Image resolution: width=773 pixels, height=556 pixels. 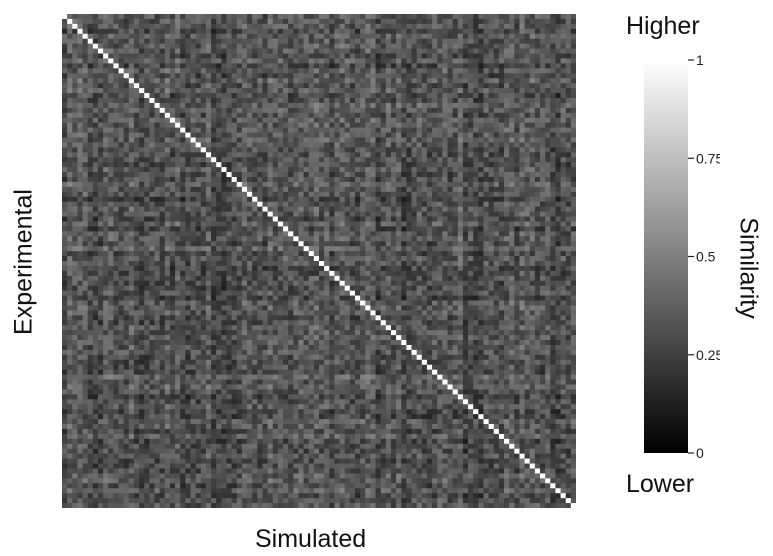 What do you see at coordinates (260, 204) in the screenshot?
I see `heatmap-diagonal-cell` at bounding box center [260, 204].